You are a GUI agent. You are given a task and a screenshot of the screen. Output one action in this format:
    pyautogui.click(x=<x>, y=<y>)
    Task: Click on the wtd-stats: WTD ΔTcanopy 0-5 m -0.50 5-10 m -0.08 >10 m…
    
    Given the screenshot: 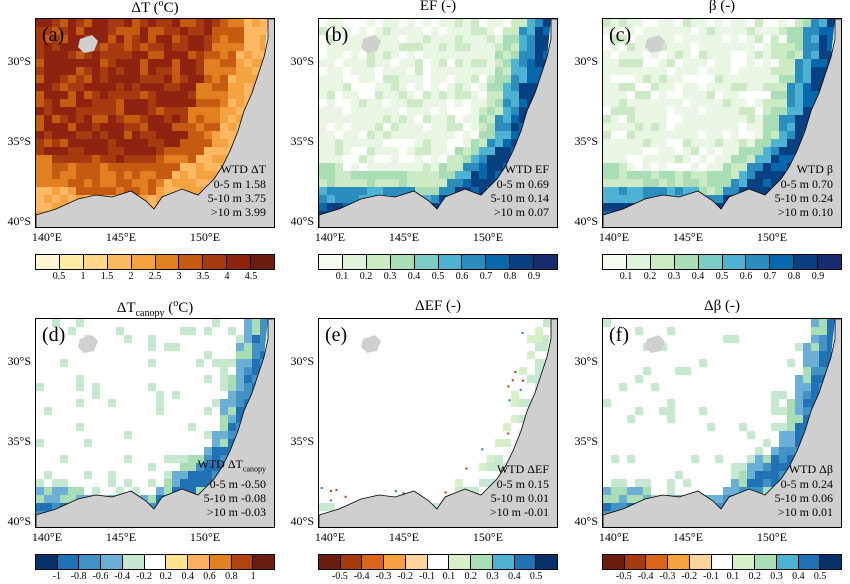 What is the action you would take?
    pyautogui.click(x=232, y=488)
    